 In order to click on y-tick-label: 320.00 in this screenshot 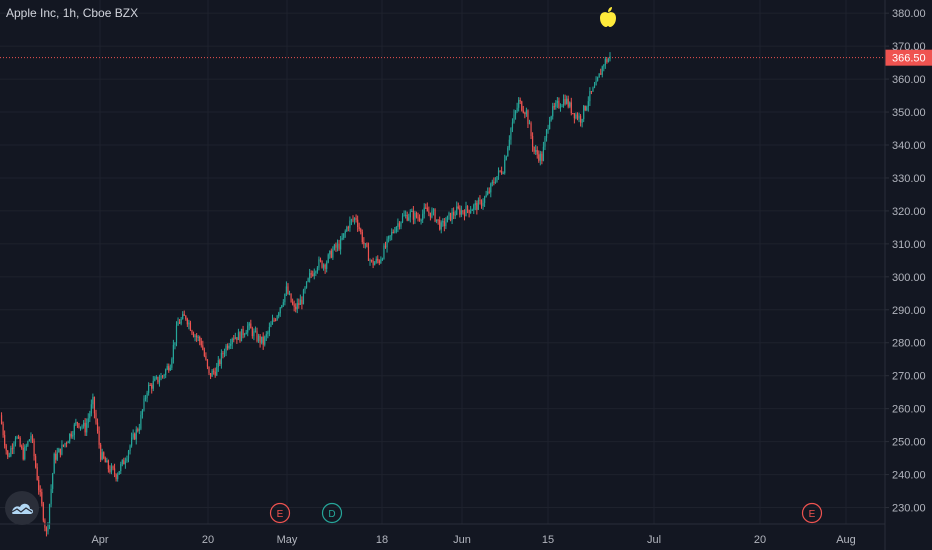, I will do `click(909, 212)`.